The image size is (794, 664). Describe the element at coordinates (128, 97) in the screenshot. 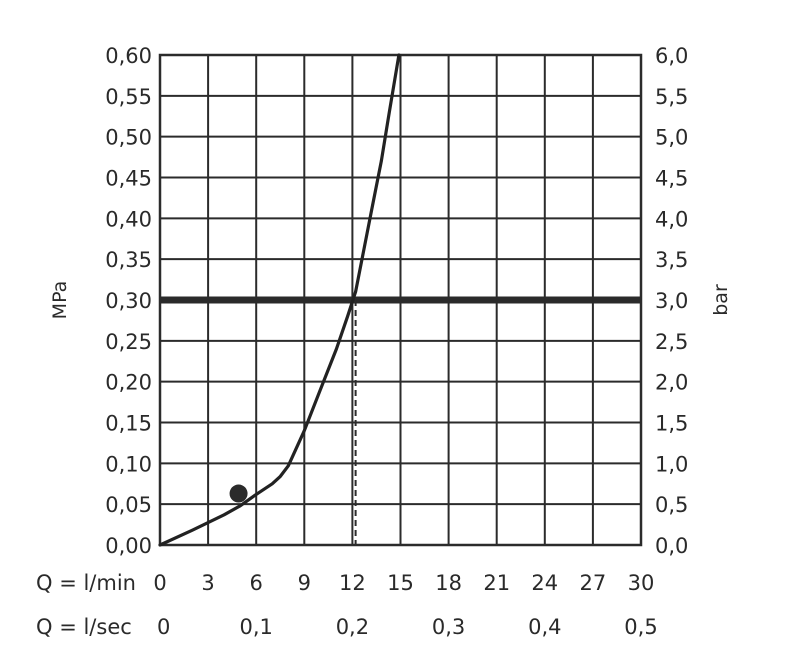

I see `left-tick-label: 0,55` at that location.